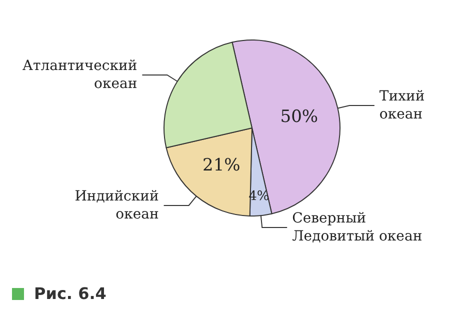 The height and width of the screenshot is (319, 467). What do you see at coordinates (80, 75) in the screenshot?
I see `slice-label: Атлантический океан` at bounding box center [80, 75].